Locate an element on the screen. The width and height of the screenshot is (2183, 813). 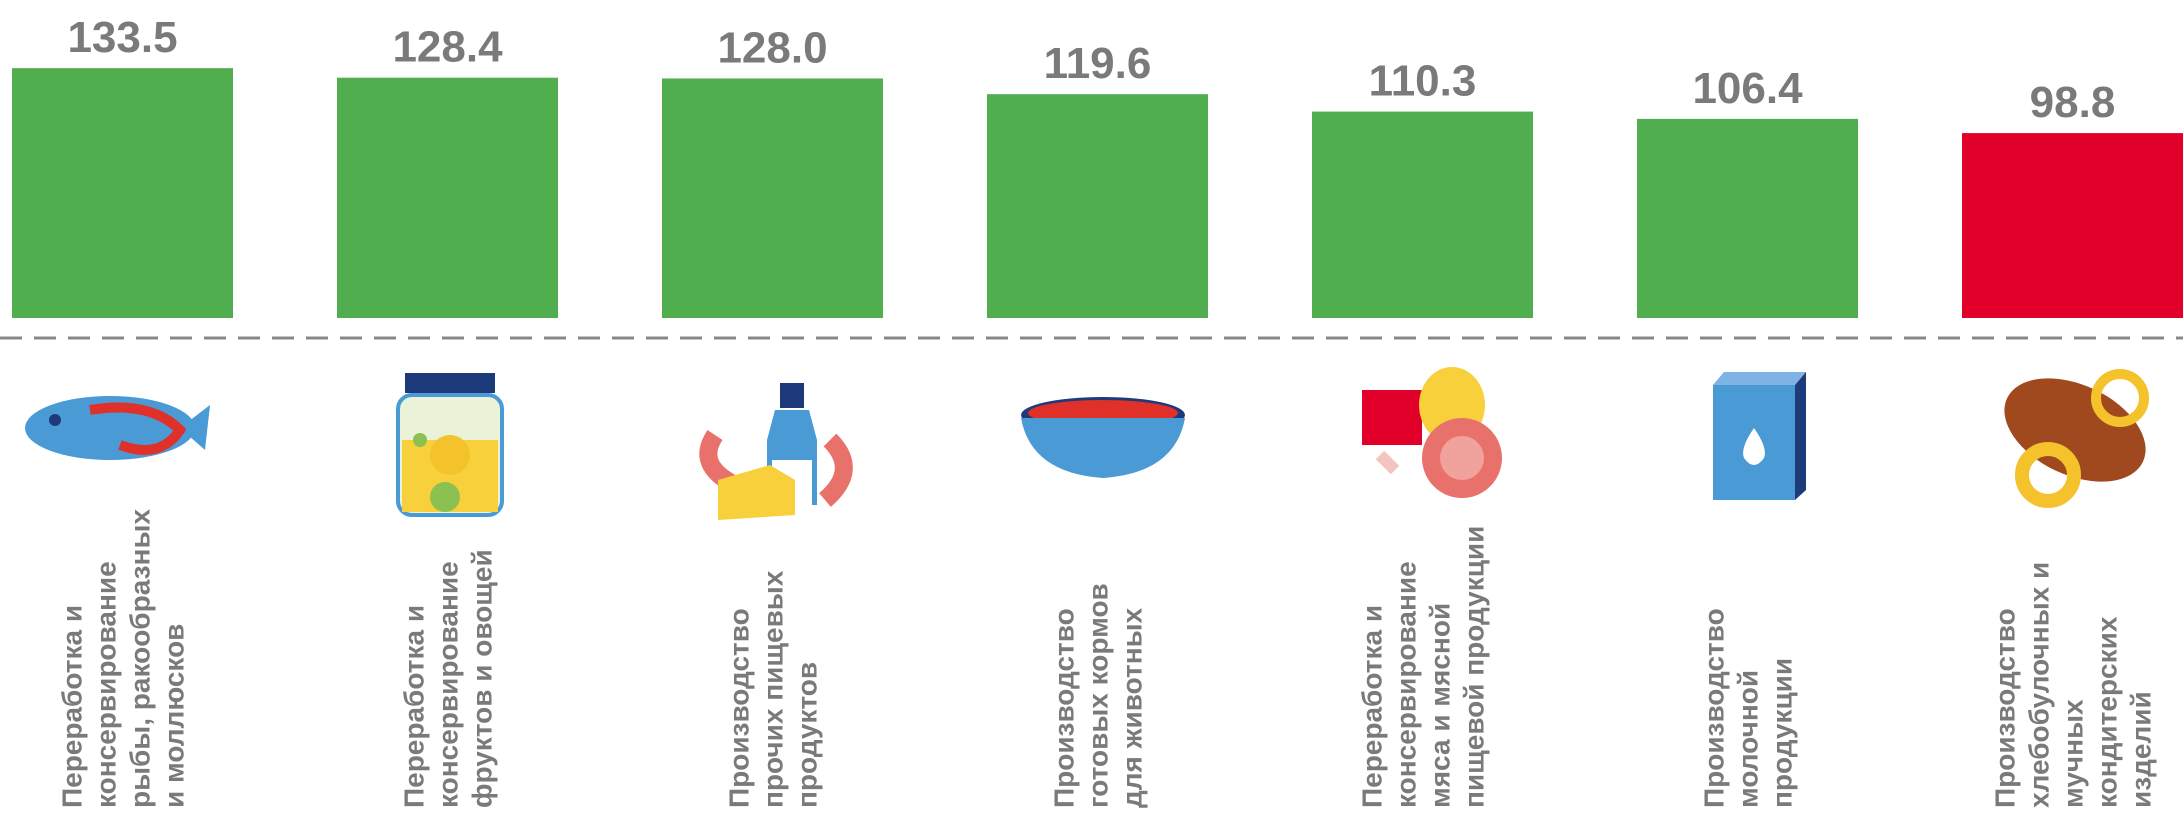
category-label: молочной is located at coordinates (1748, 739).